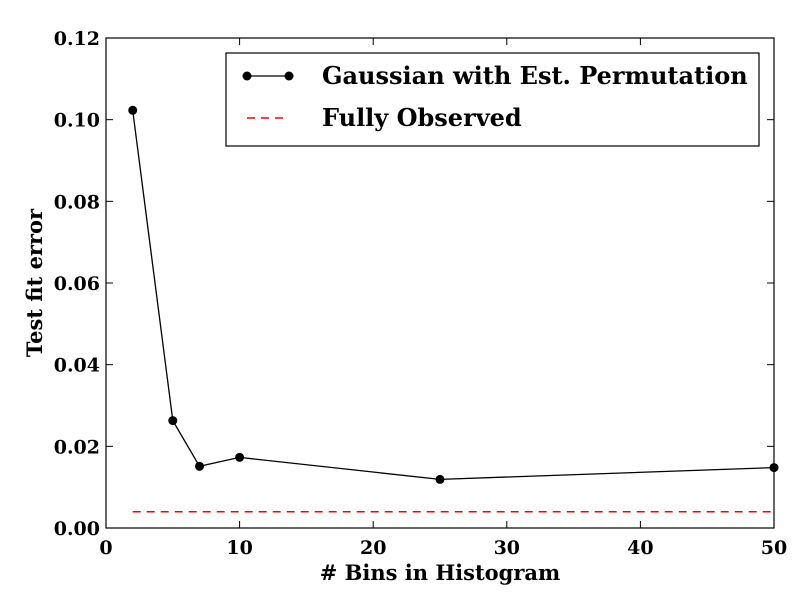 The image size is (812, 612). I want to click on legend-label: Gaussian with Est. Permutation, so click(535, 75).